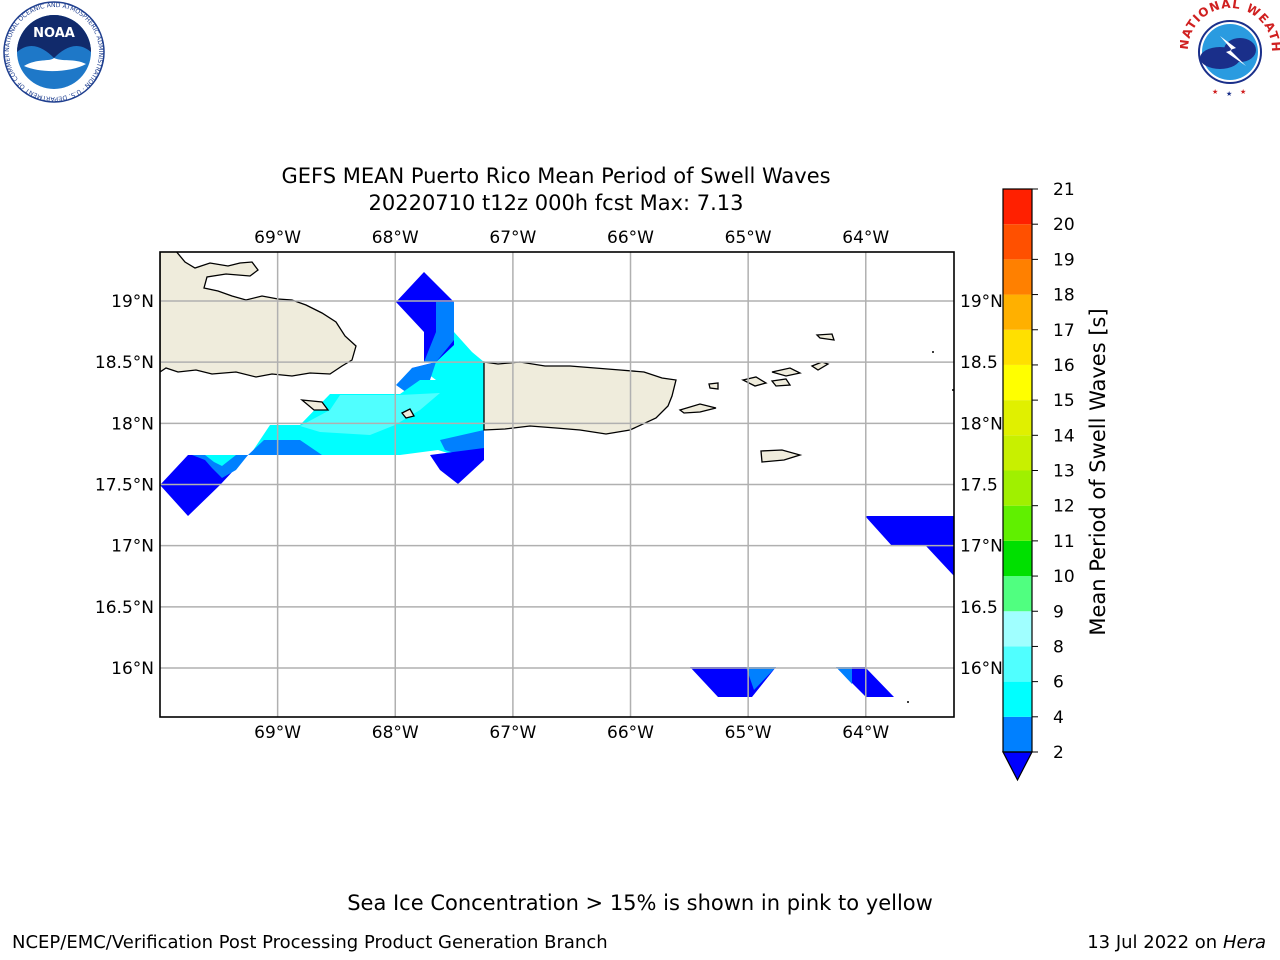 This screenshot has width=1280, height=960. I want to click on lon-tick-label-bottom-5: 64°W, so click(865, 733).